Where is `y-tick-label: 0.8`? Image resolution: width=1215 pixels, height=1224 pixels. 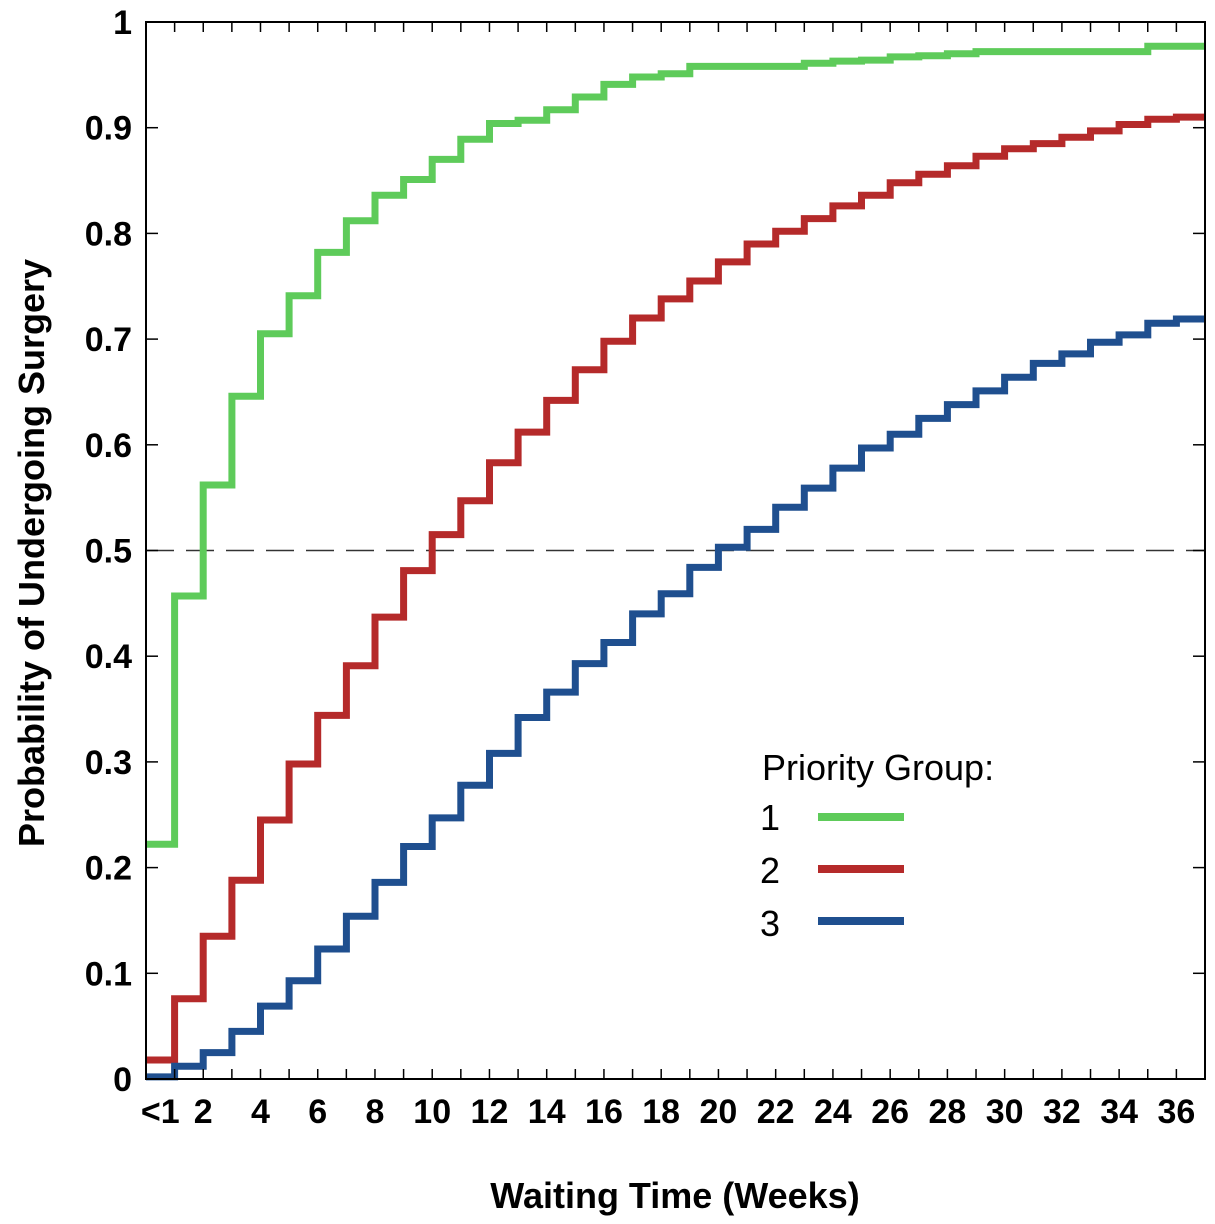
y-tick-label: 0.8 is located at coordinates (108, 234).